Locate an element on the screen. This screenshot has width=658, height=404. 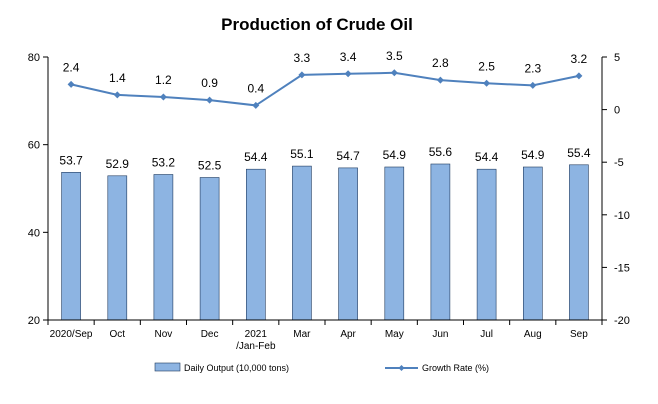
x-tick-label-line: May is located at coordinates (394, 334).